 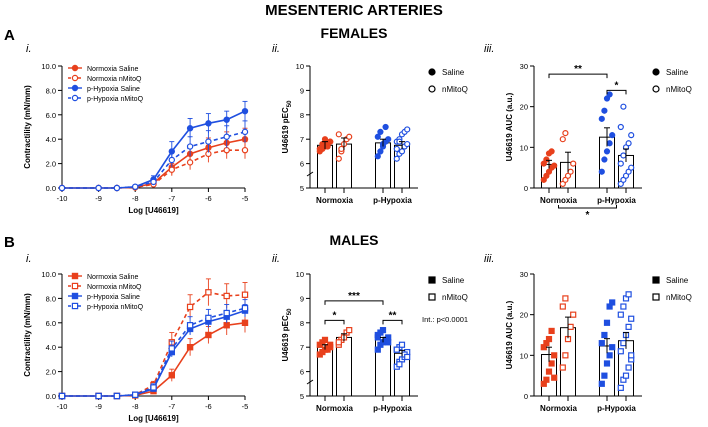 What do you see at coordinates (524, 107) in the screenshot?
I see `chart-a-iii-y-tick-label: 20` at bounding box center [524, 107].